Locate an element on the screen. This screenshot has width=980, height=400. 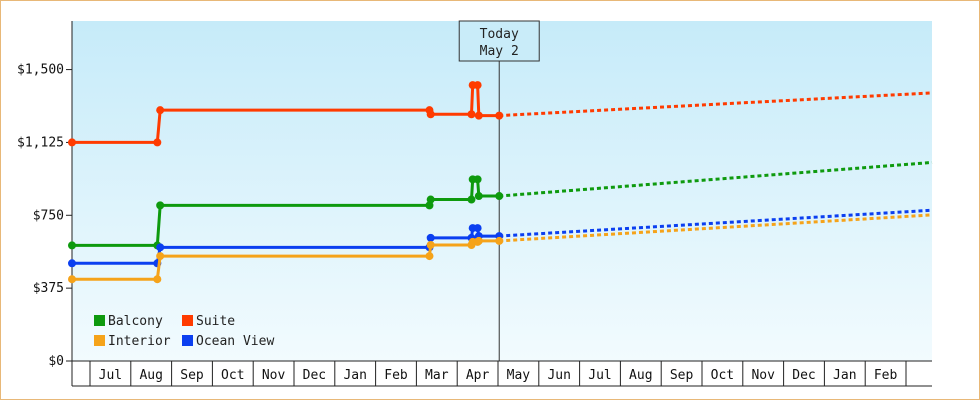
legend: Balcony Suite Interior Ocean View is located at coordinates (184, 331).